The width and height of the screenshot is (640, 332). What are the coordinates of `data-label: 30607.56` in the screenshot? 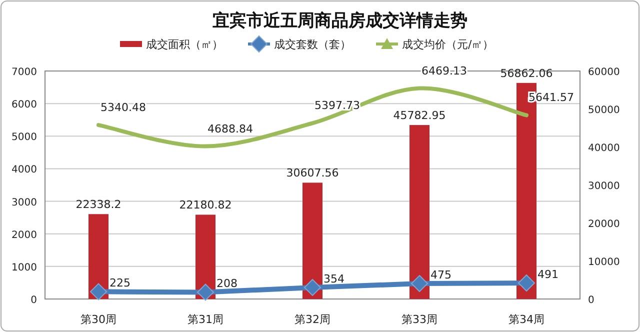 It's located at (312, 173).